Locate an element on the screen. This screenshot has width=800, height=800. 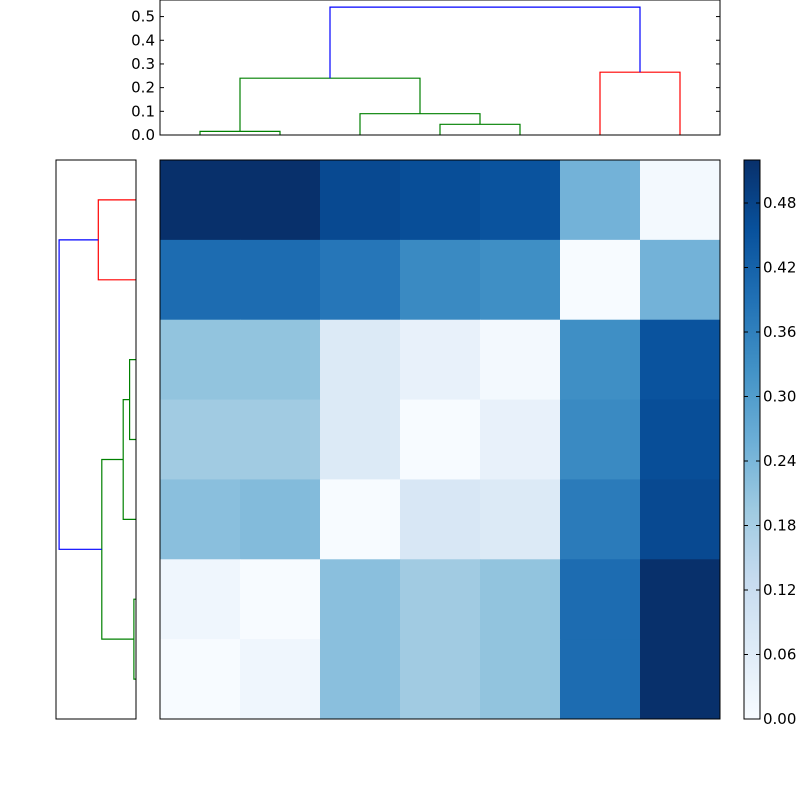
left-dendrogram-frame is located at coordinates (96, 439).